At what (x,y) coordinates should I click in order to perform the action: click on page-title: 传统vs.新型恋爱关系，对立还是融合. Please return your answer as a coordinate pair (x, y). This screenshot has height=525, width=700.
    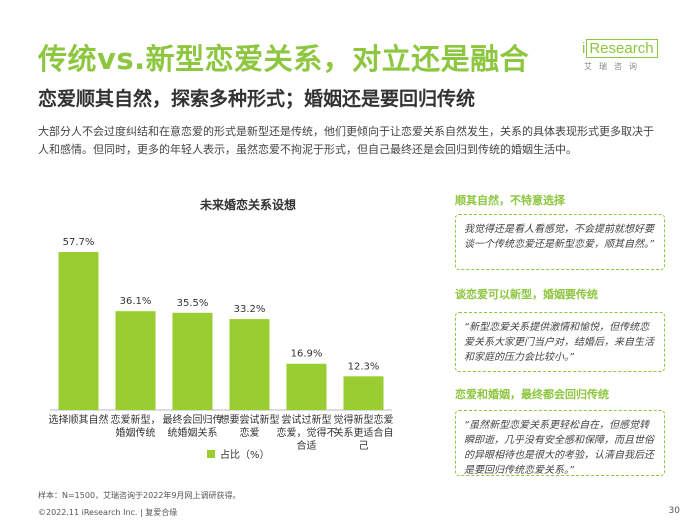
    Looking at the image, I should click on (284, 59).